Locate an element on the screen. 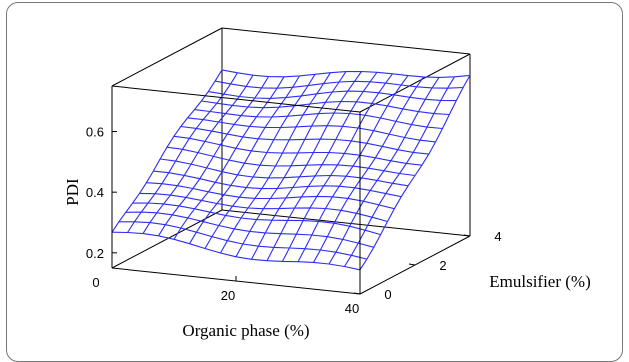  z-tick-label: 0.6 is located at coordinates (95, 132).